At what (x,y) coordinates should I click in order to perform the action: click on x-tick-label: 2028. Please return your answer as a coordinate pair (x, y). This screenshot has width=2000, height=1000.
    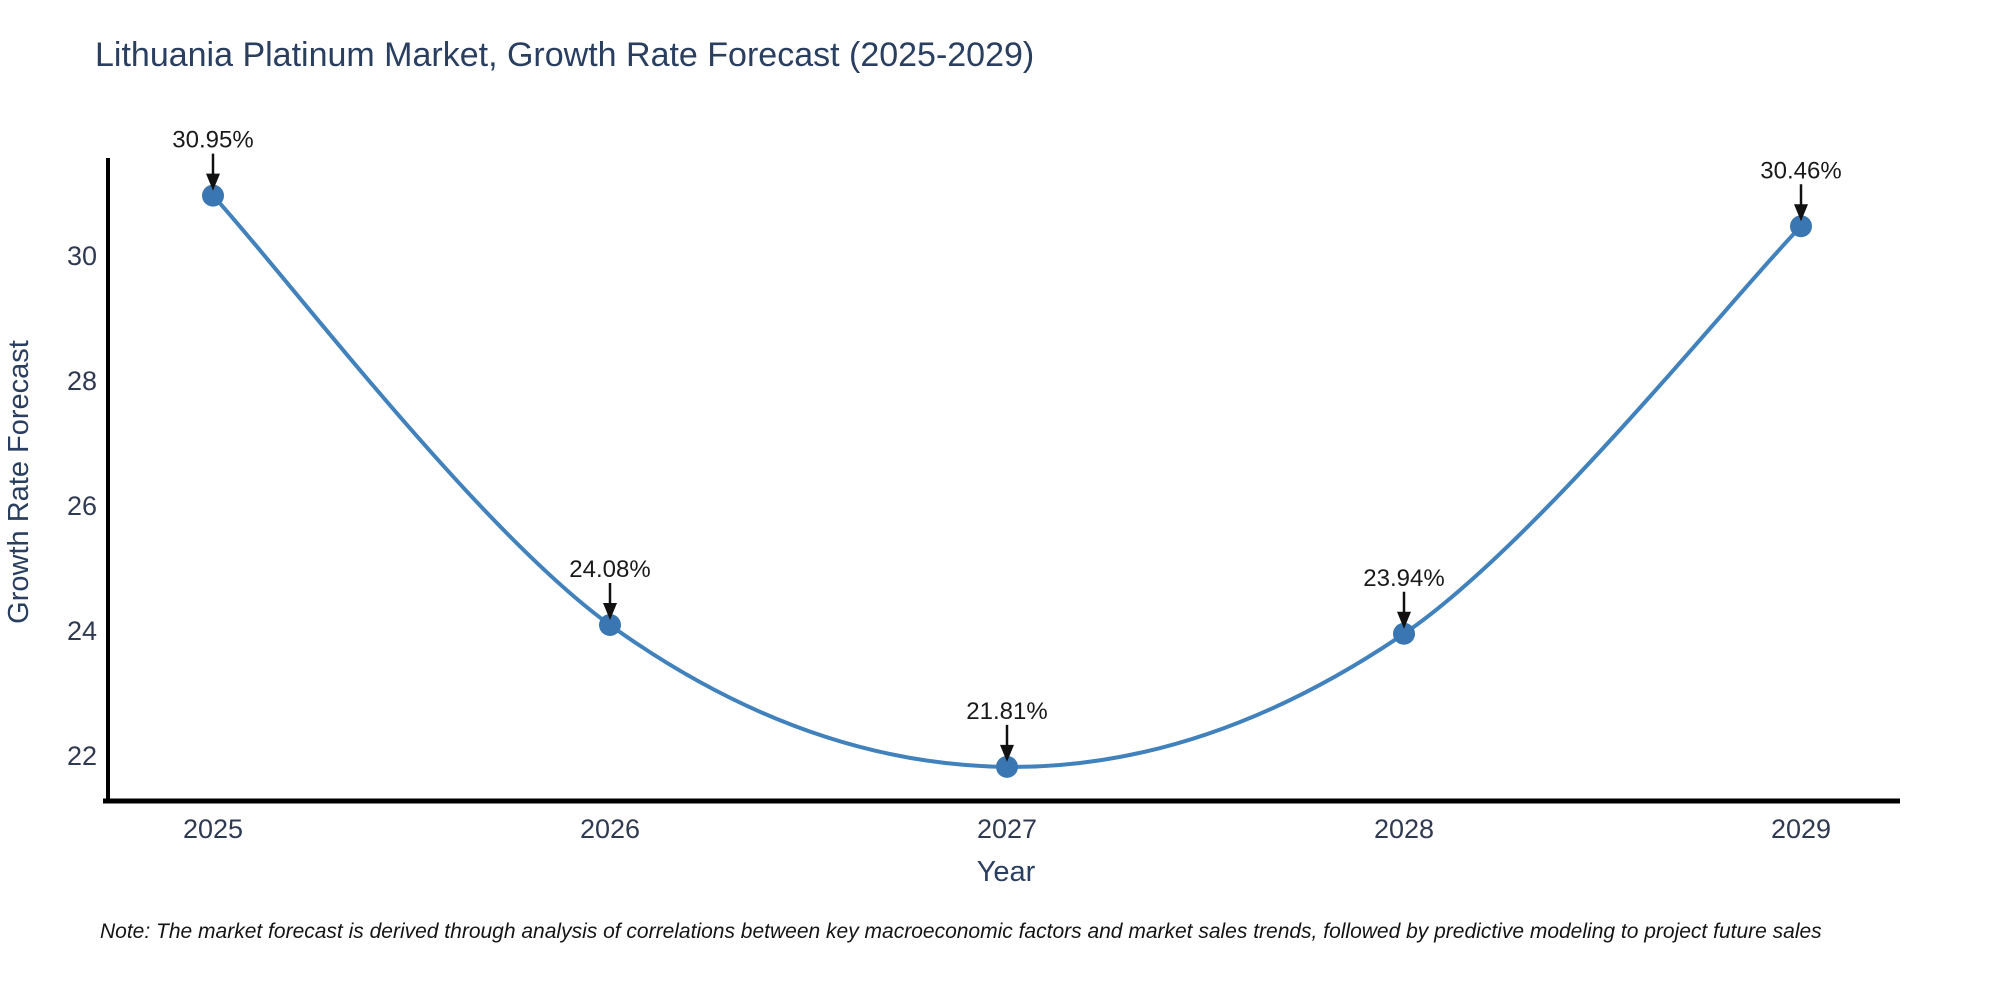
    Looking at the image, I should click on (1404, 829).